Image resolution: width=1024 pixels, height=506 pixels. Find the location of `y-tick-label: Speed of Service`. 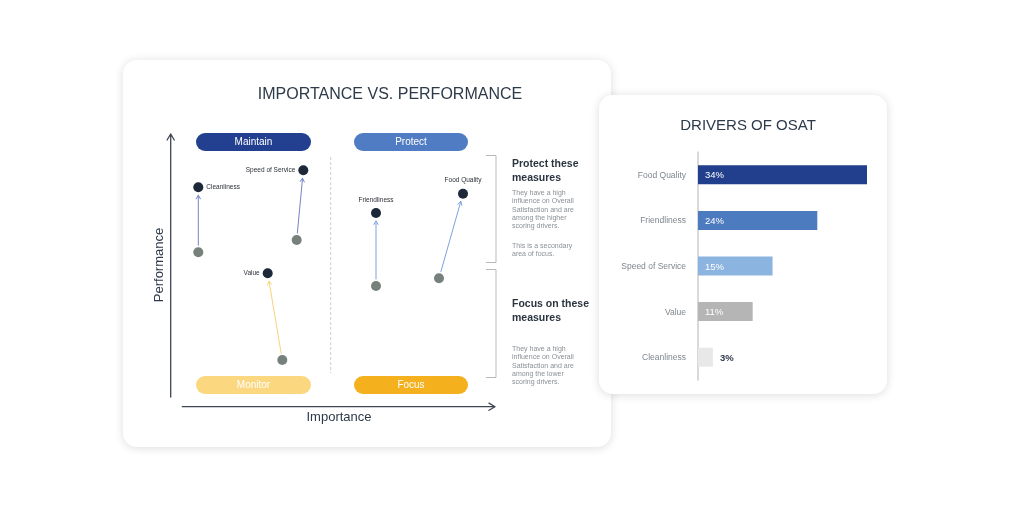

y-tick-label: Speed of Service is located at coordinates (654, 266).